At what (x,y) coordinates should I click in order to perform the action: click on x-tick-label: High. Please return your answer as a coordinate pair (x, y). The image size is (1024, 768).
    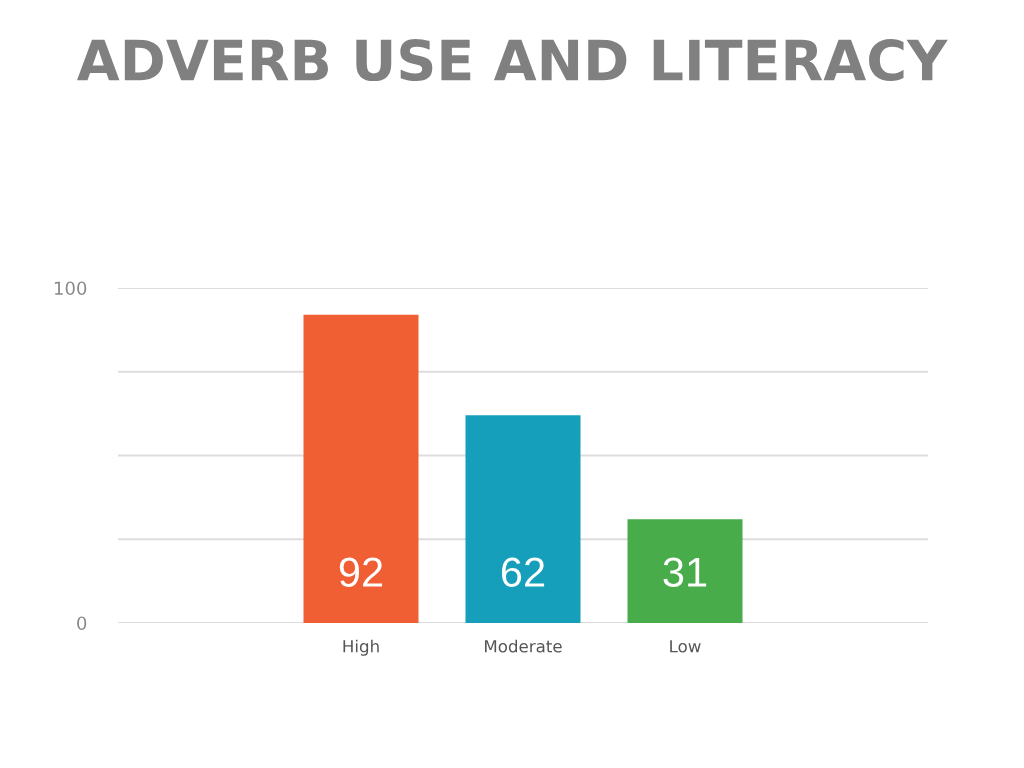
    Looking at the image, I should click on (361, 647).